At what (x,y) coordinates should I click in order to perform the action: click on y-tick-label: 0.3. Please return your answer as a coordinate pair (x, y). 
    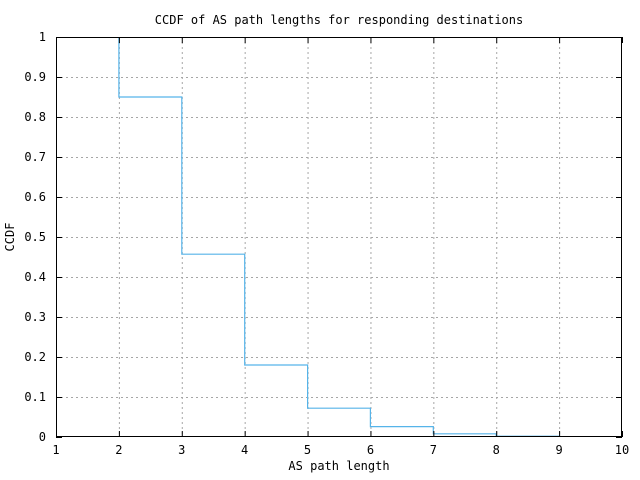
    Looking at the image, I should click on (35, 317).